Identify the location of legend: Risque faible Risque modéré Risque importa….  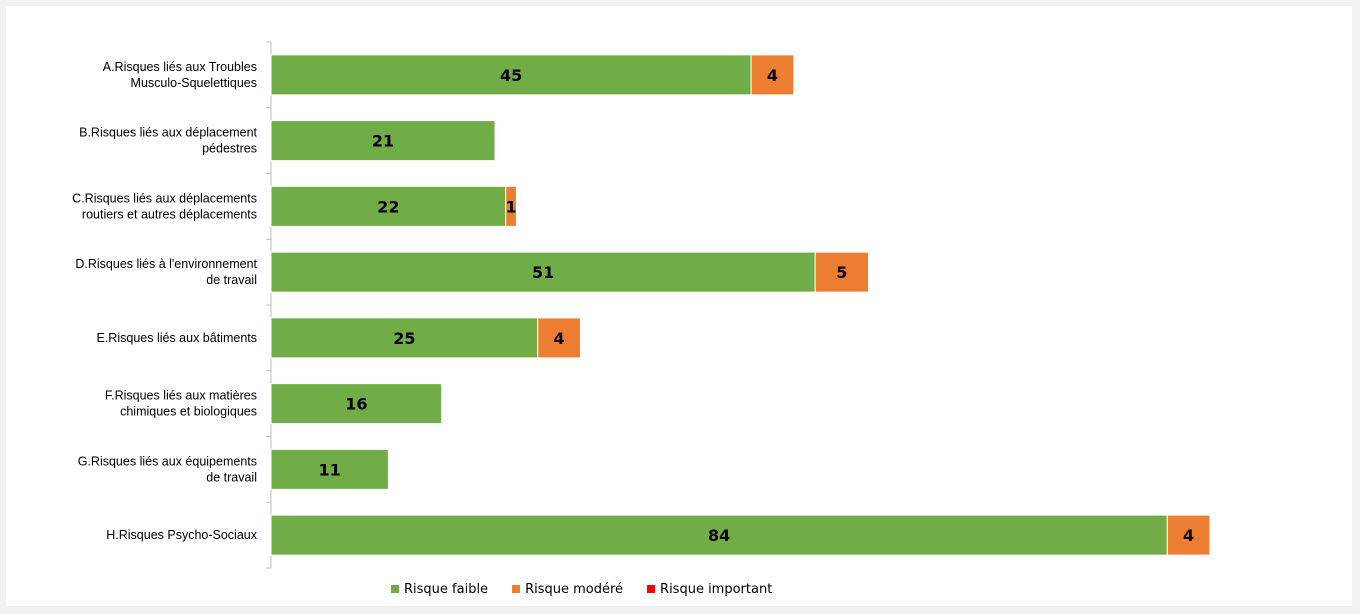
(581, 589).